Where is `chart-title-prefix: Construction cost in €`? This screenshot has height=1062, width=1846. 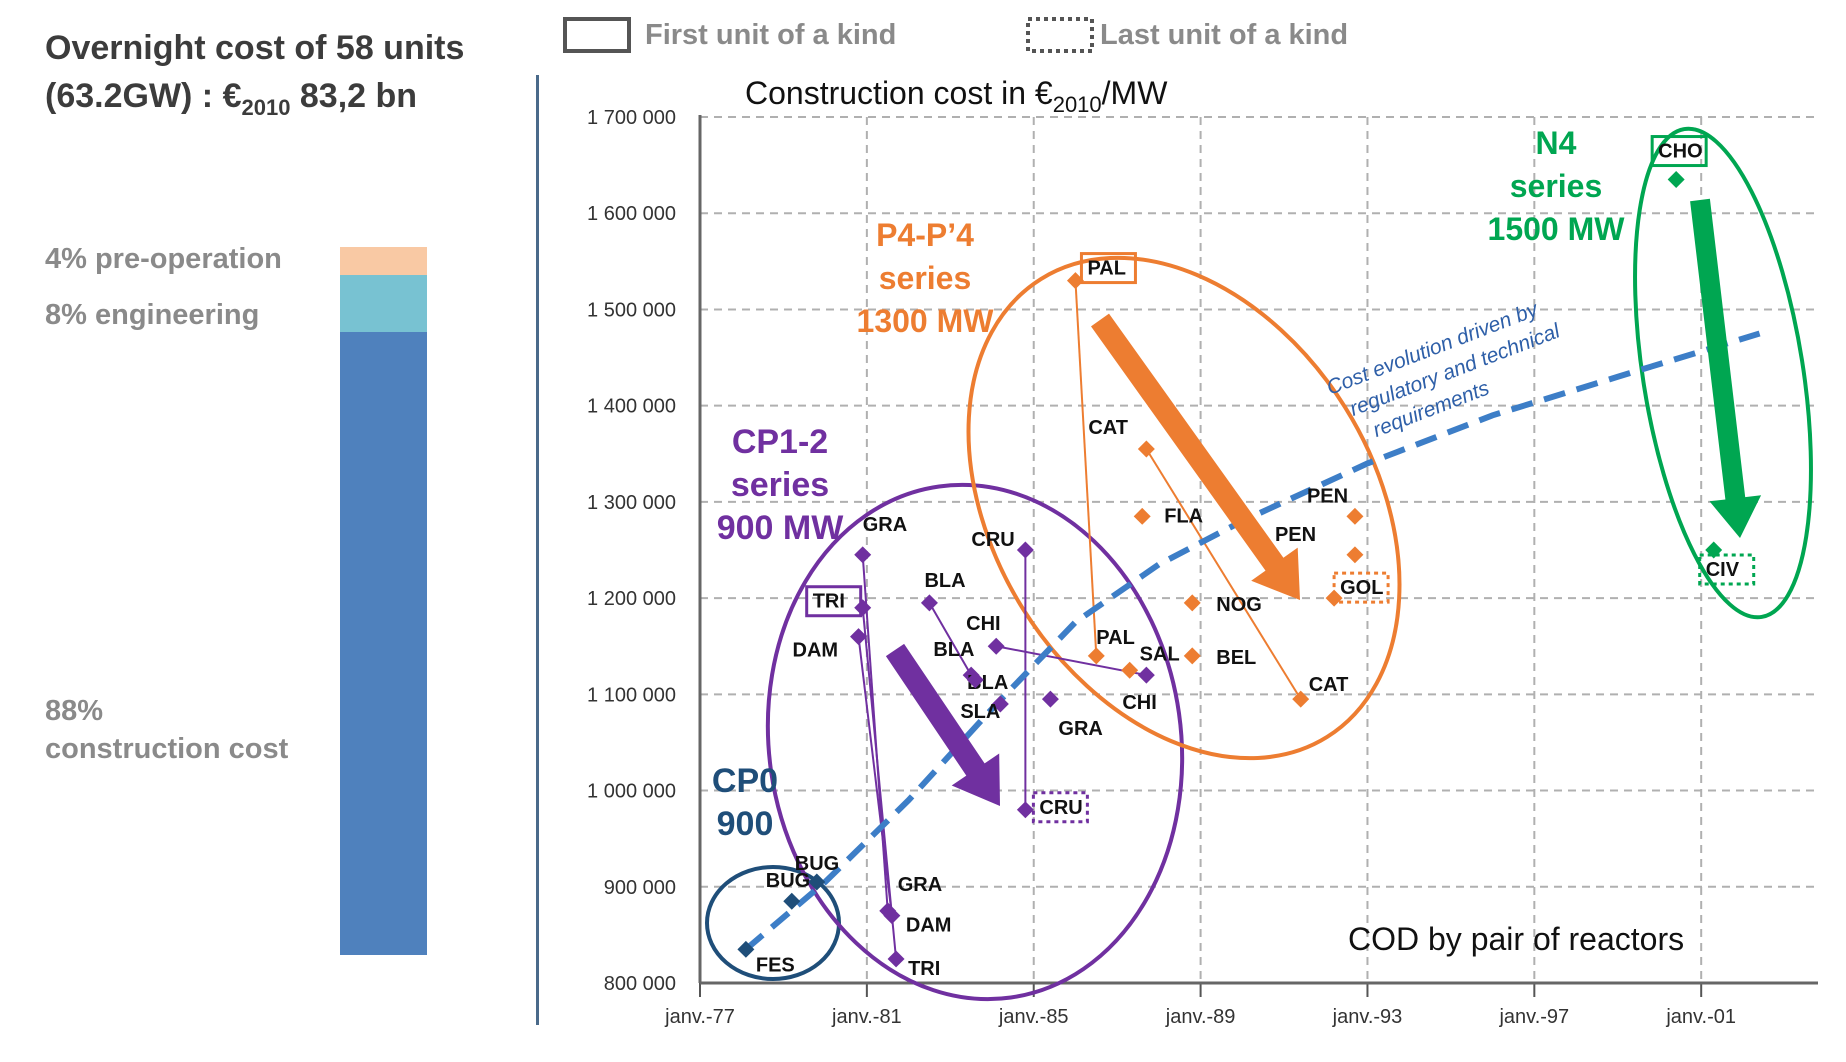
chart-title-prefix: Construction cost in € is located at coordinates (899, 93).